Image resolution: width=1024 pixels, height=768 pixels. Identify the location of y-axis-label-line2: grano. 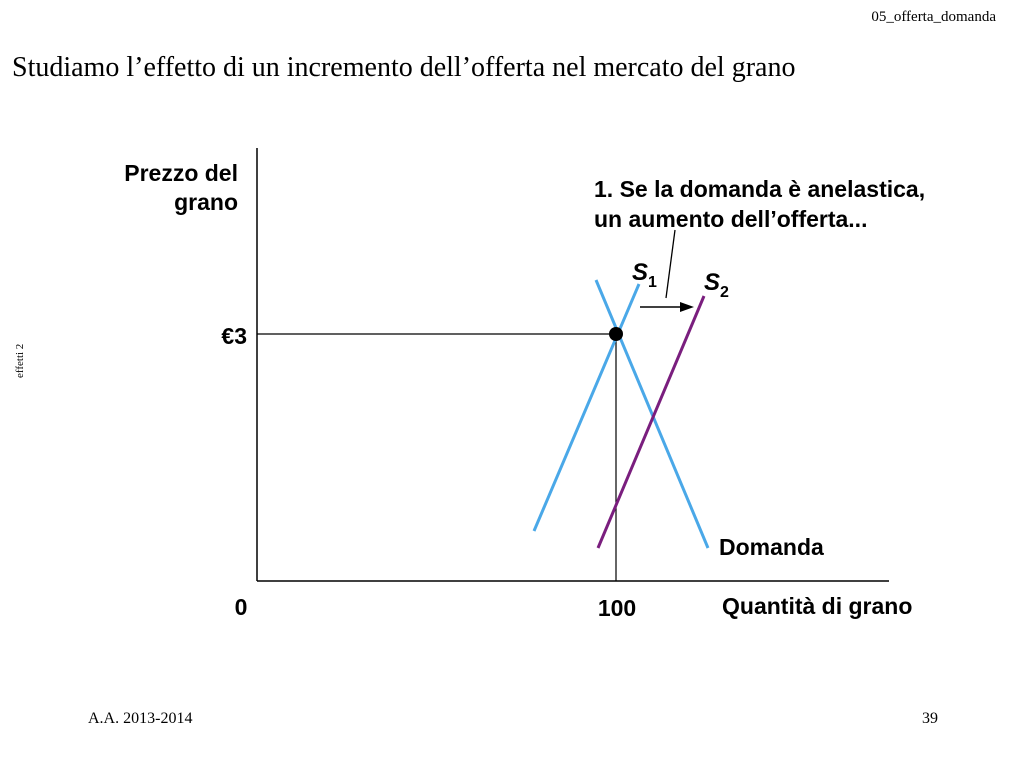
(206, 202).